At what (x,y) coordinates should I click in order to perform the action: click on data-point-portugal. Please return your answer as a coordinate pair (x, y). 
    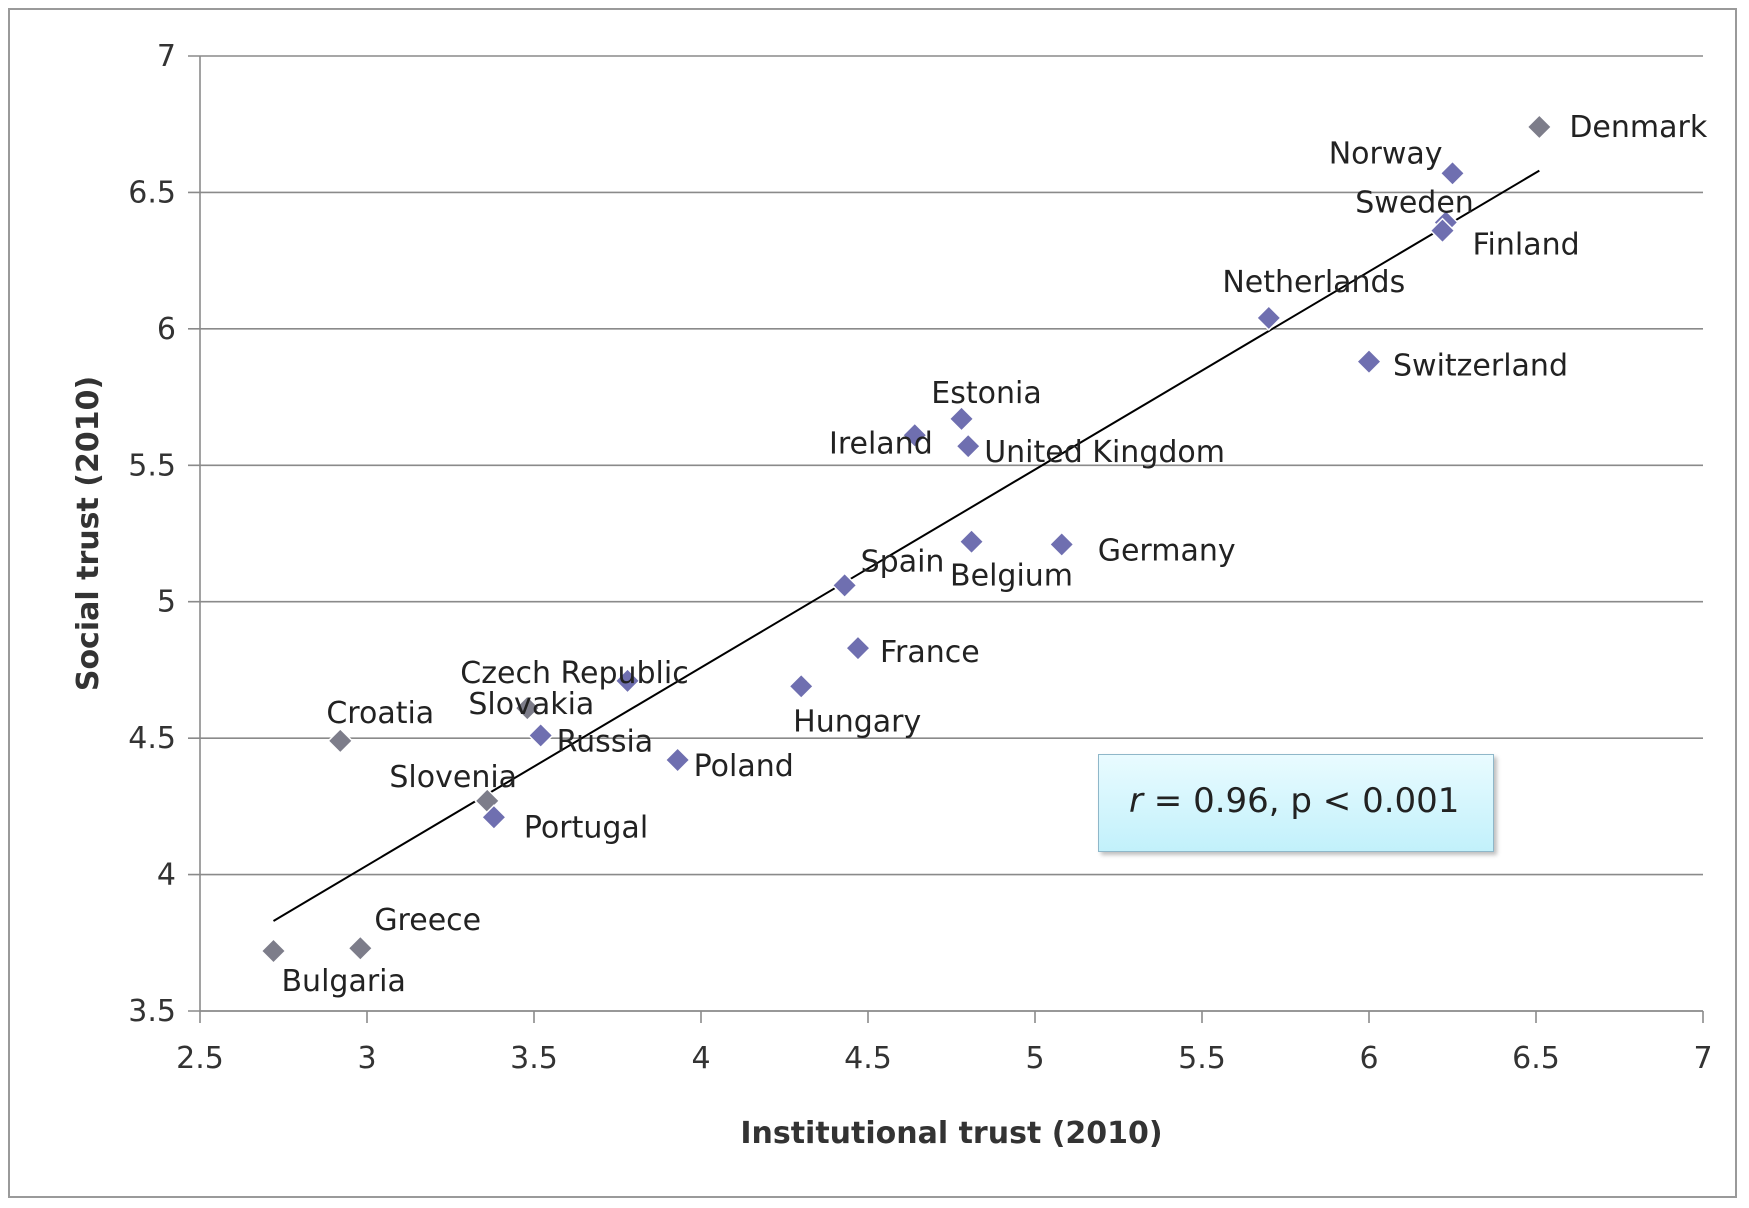
    Looking at the image, I should click on (493, 817).